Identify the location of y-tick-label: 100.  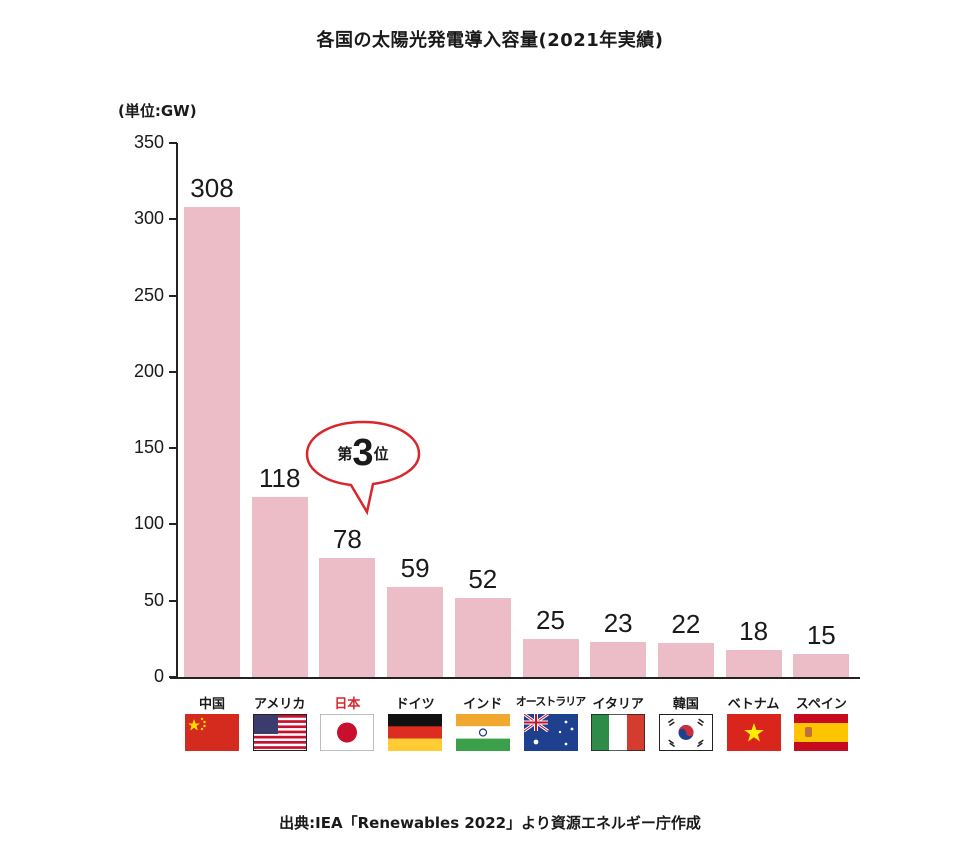
(148, 523).